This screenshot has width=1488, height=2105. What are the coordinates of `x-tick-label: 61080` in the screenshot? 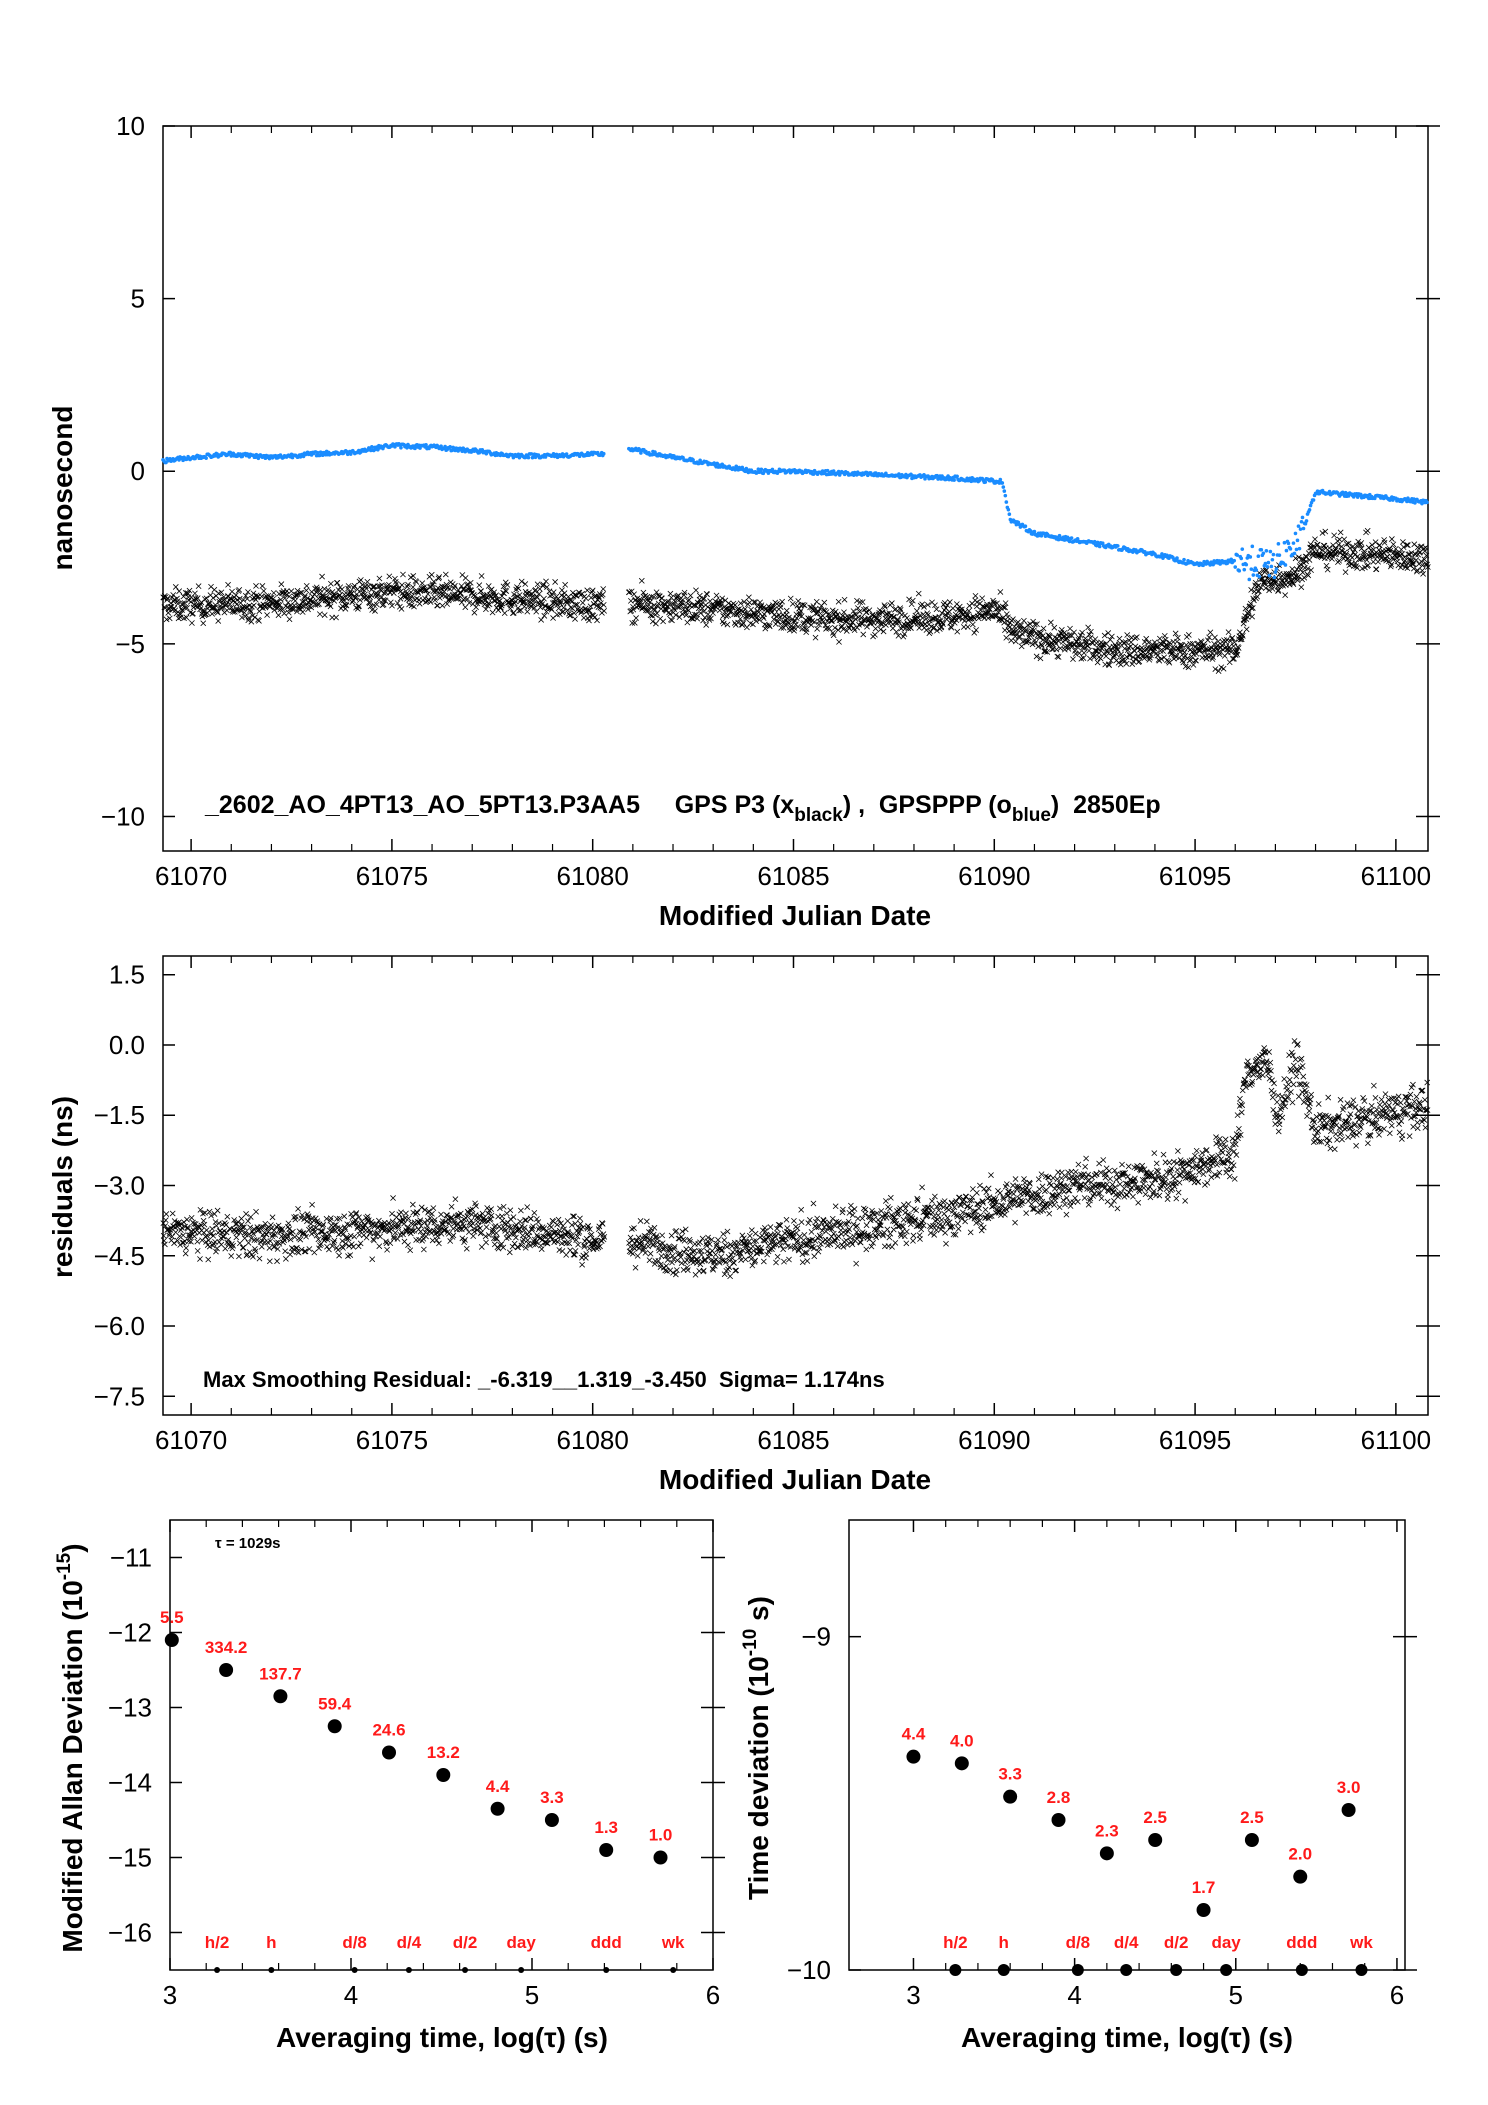 It's located at (593, 1440).